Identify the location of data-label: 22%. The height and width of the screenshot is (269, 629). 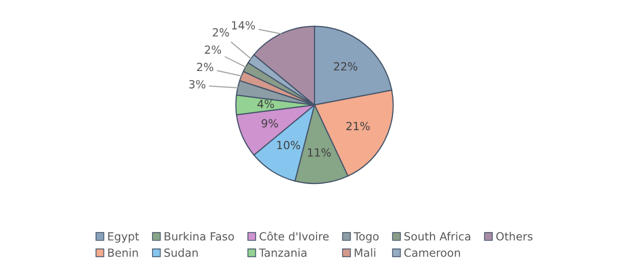
(346, 66).